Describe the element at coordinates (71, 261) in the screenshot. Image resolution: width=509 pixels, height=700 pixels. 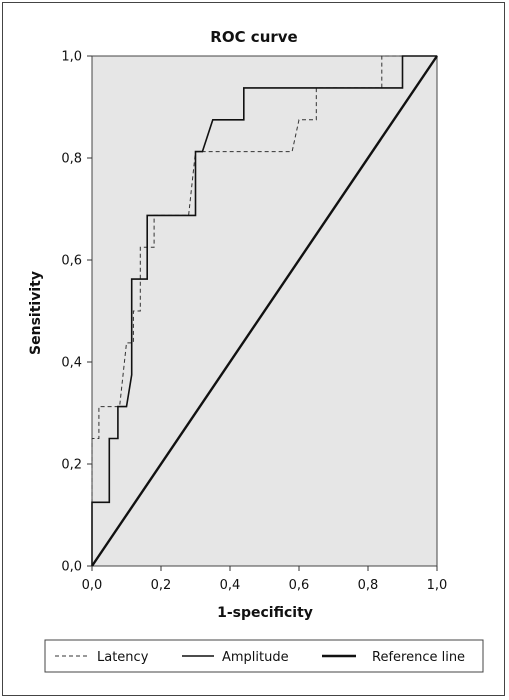
I see `y-tick-label: 0,6` at that location.